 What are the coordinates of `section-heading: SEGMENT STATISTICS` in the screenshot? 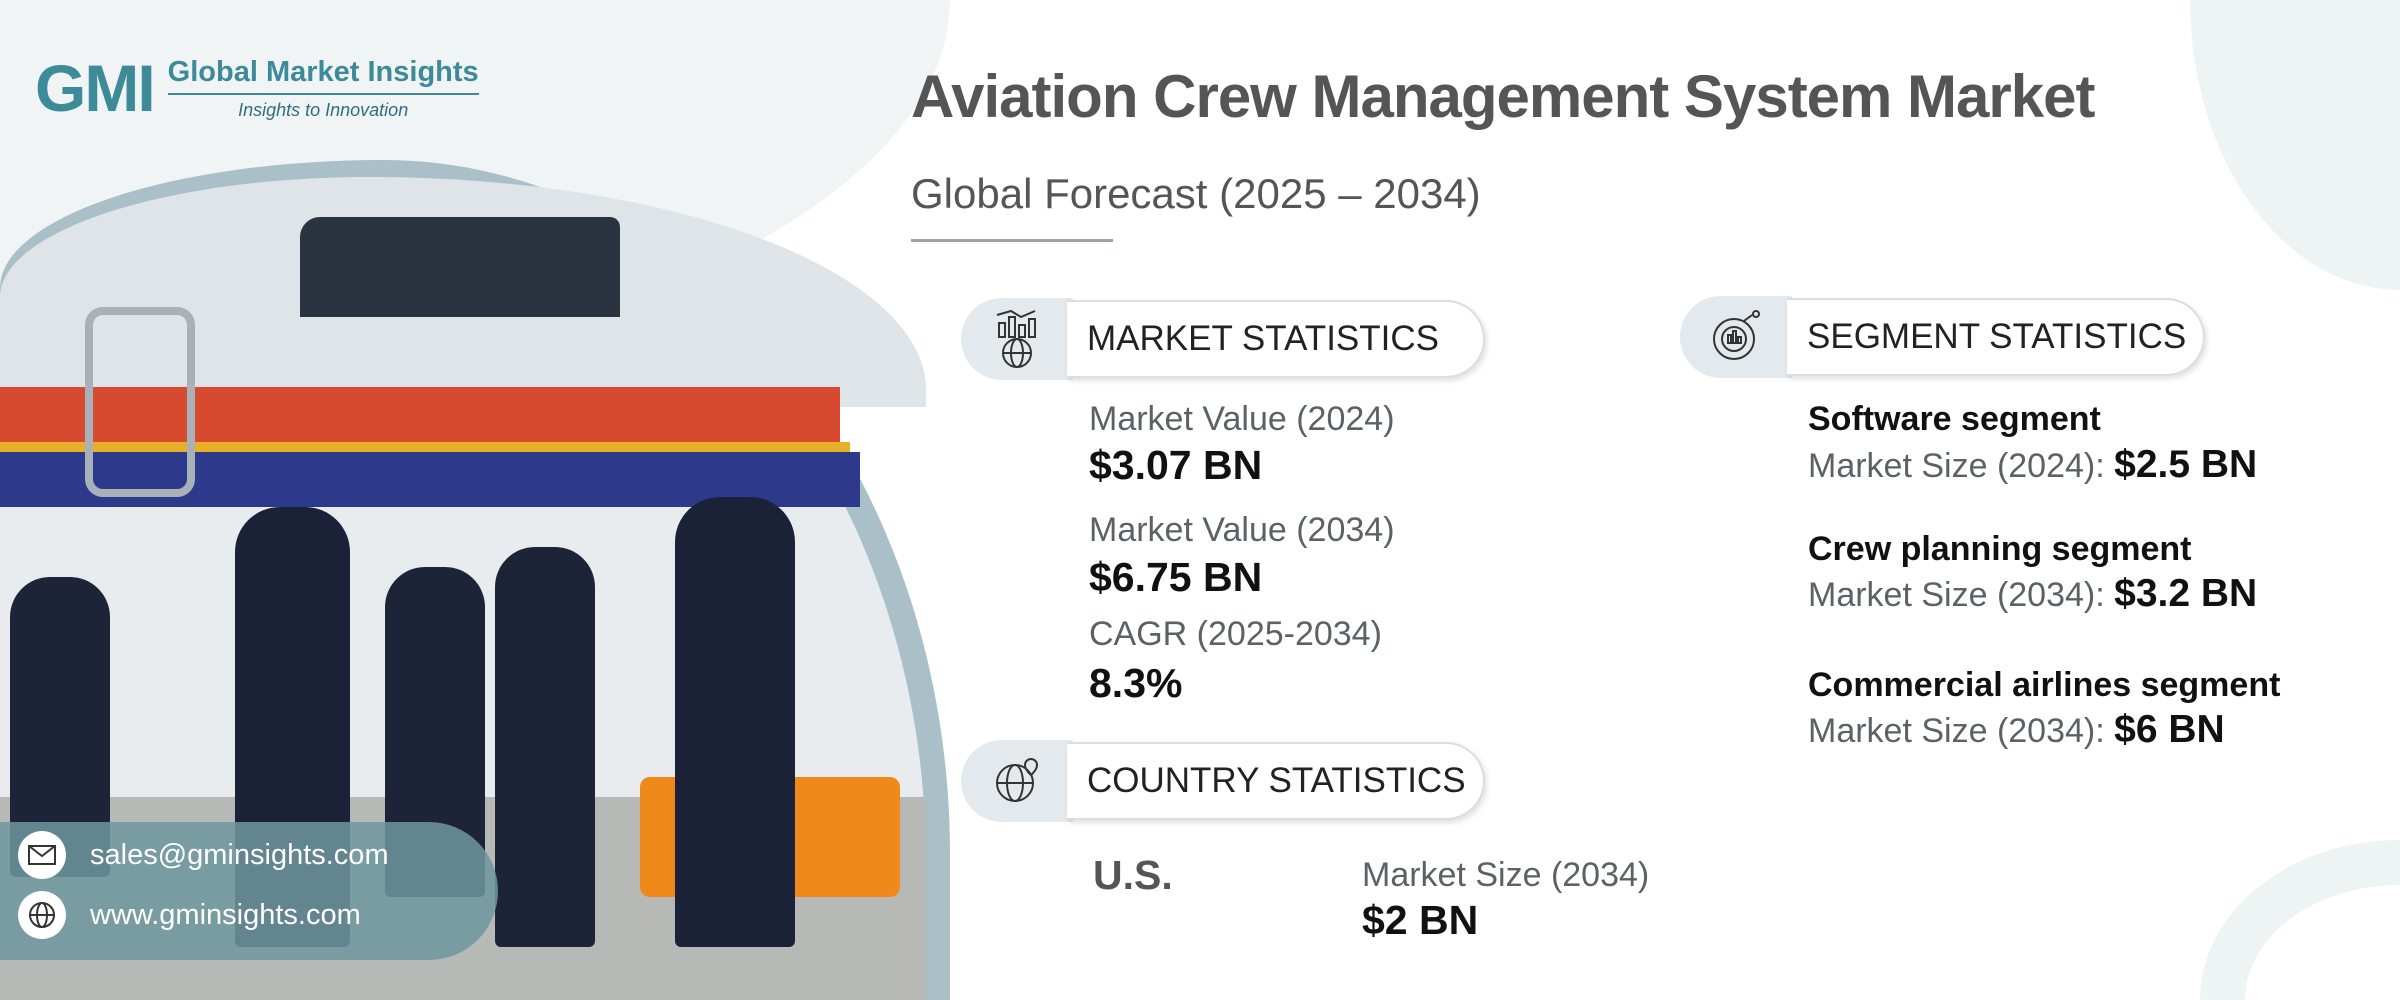 It's located at (1997, 336).